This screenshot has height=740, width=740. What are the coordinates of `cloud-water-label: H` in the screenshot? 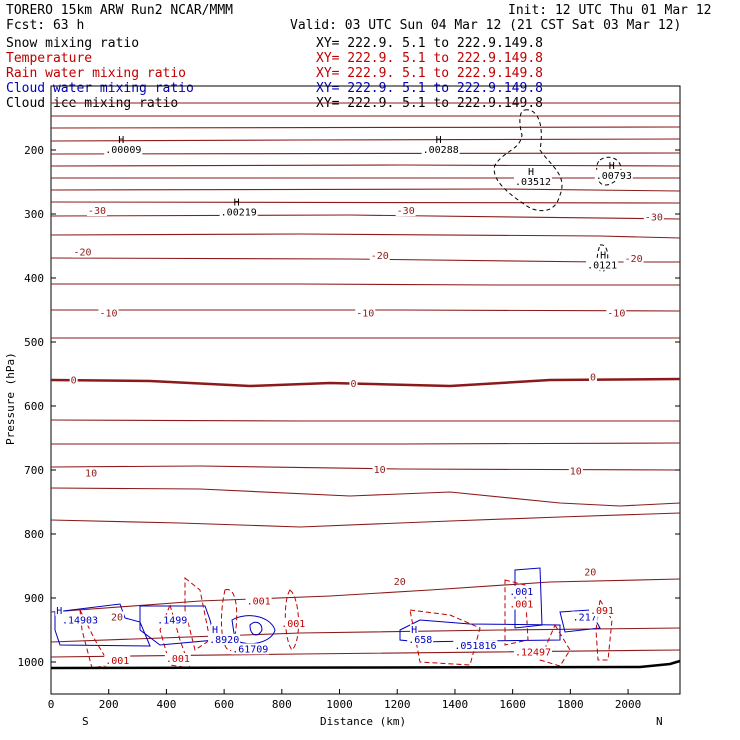 It's located at (414, 630).